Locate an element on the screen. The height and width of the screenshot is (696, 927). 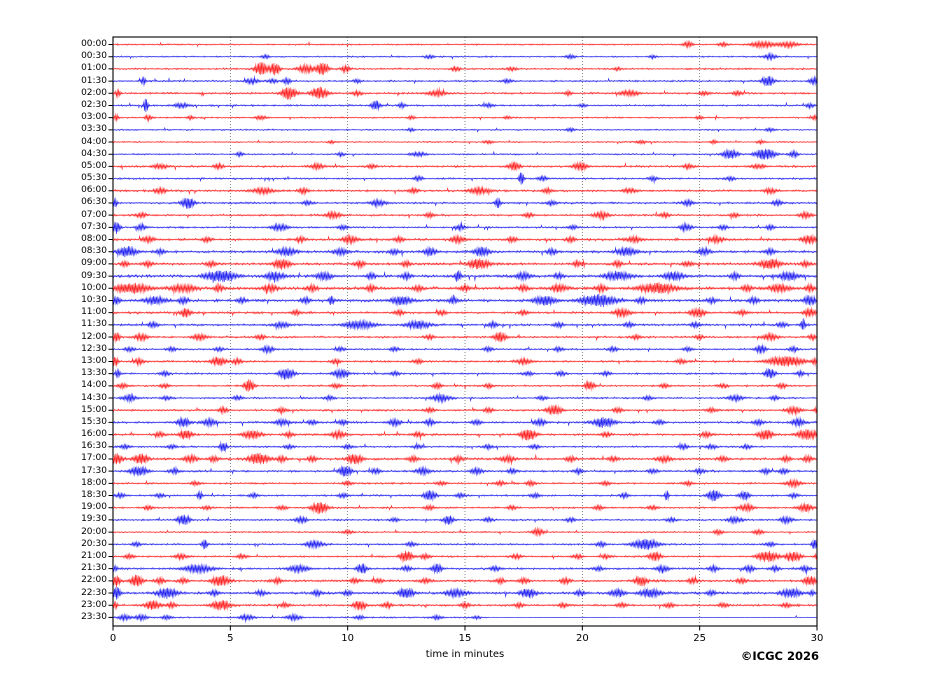
y-tick-label-22:00: 22:00 is located at coordinates (94, 580).